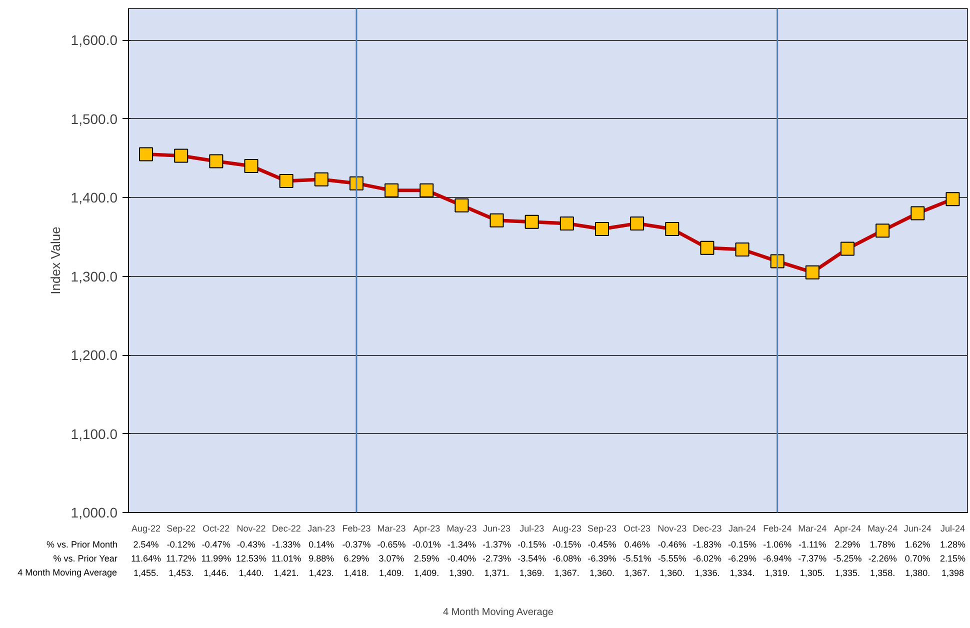  Describe the element at coordinates (637, 559) in the screenshot. I see `text: -5.51%` at that location.